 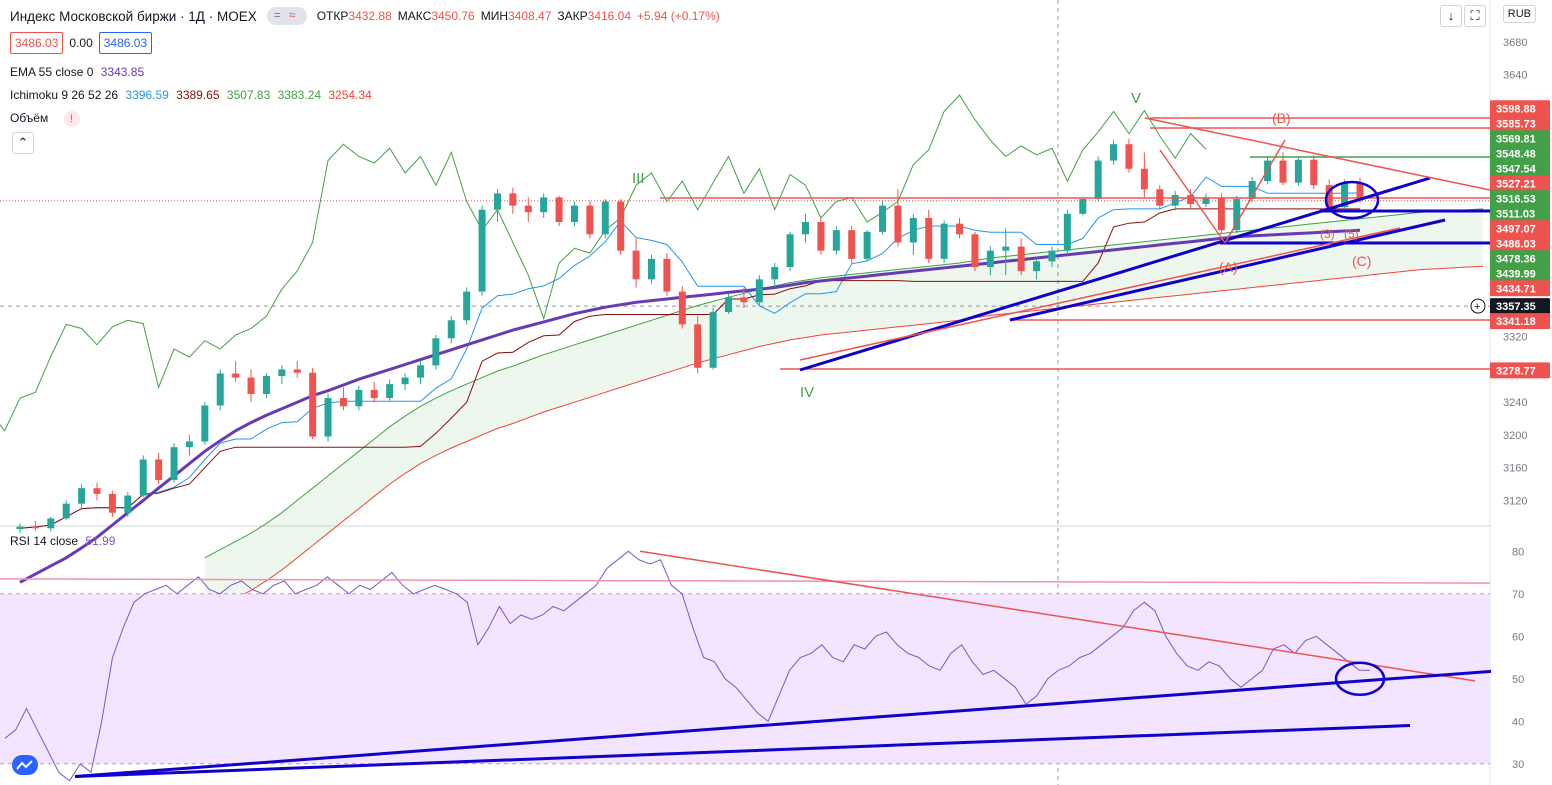 I want to click on fullscreen-button: ⛶, so click(x=1475, y=16).